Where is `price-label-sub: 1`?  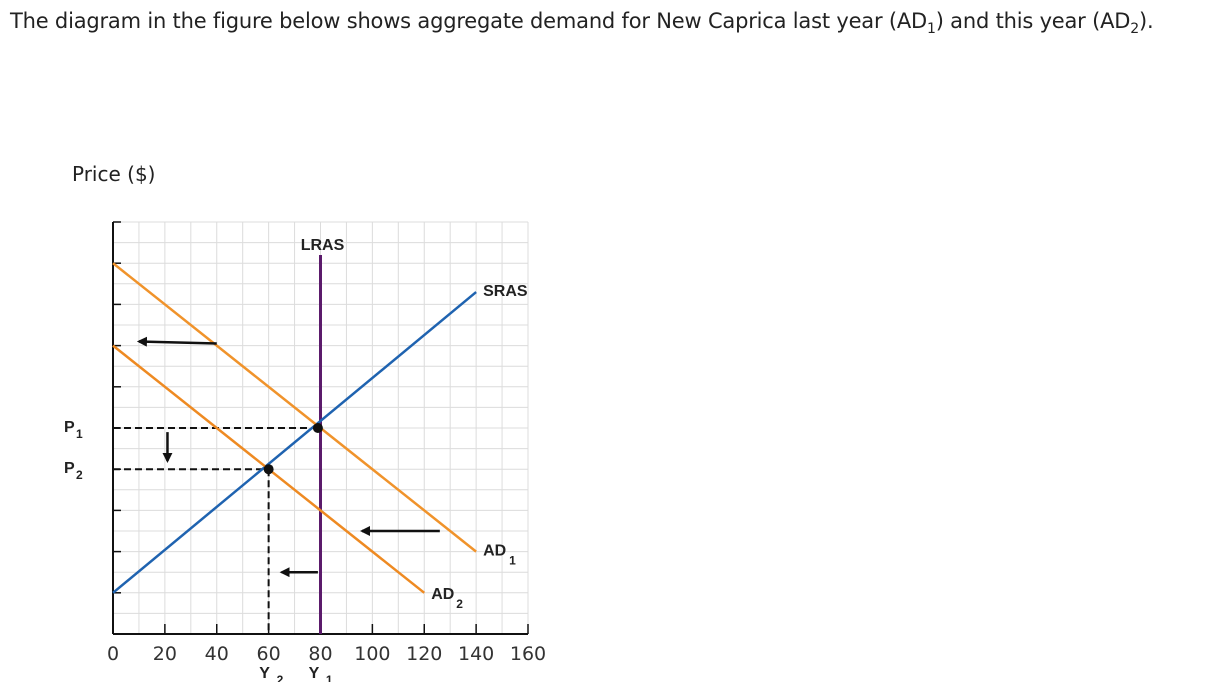 price-label-sub: 1 is located at coordinates (79, 434).